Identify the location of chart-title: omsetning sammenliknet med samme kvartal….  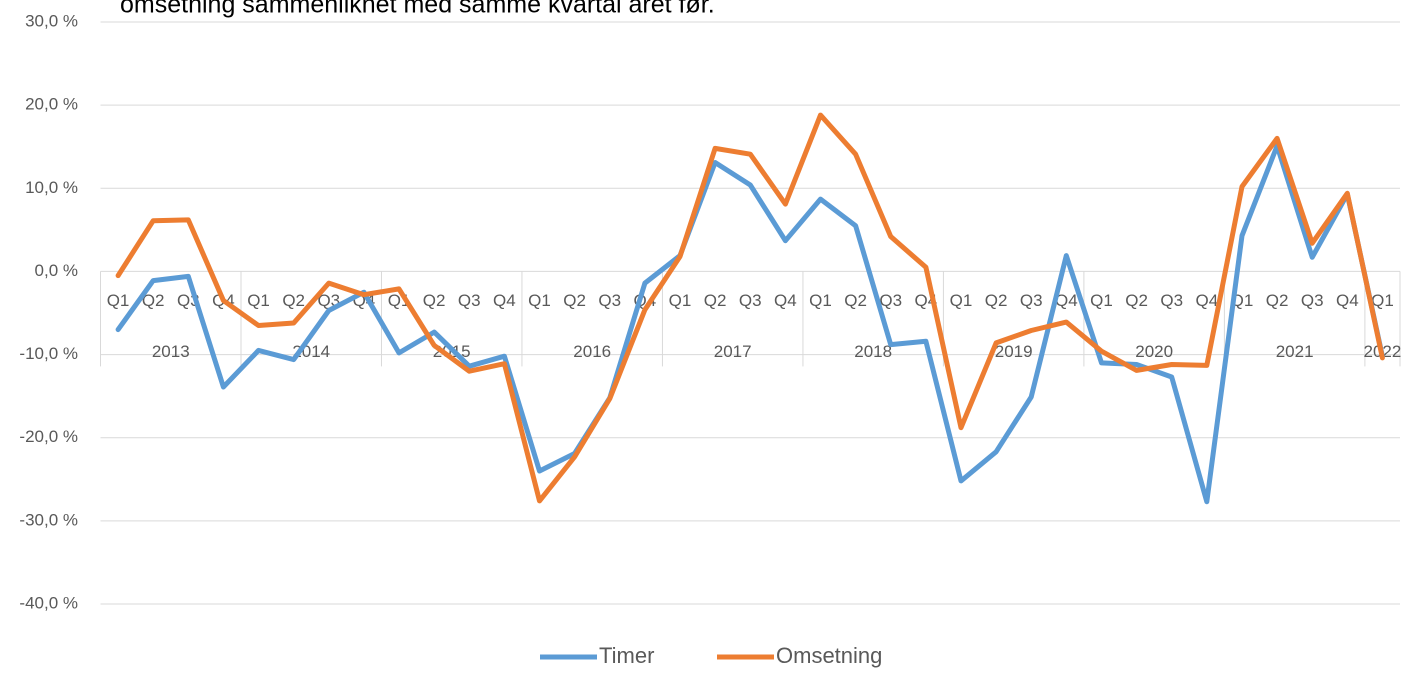
(417, 9).